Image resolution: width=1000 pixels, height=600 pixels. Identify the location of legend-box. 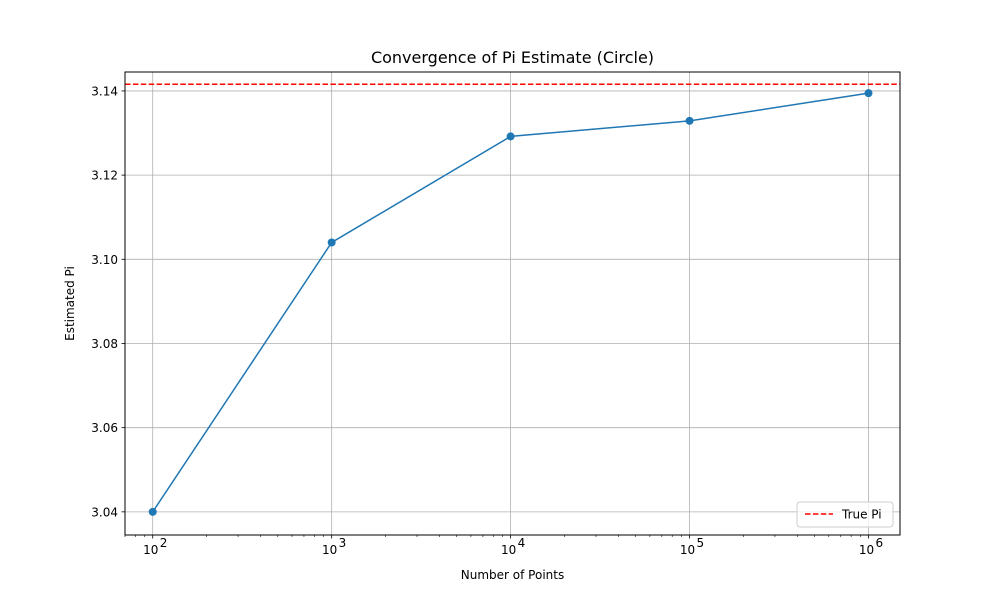
(845, 514).